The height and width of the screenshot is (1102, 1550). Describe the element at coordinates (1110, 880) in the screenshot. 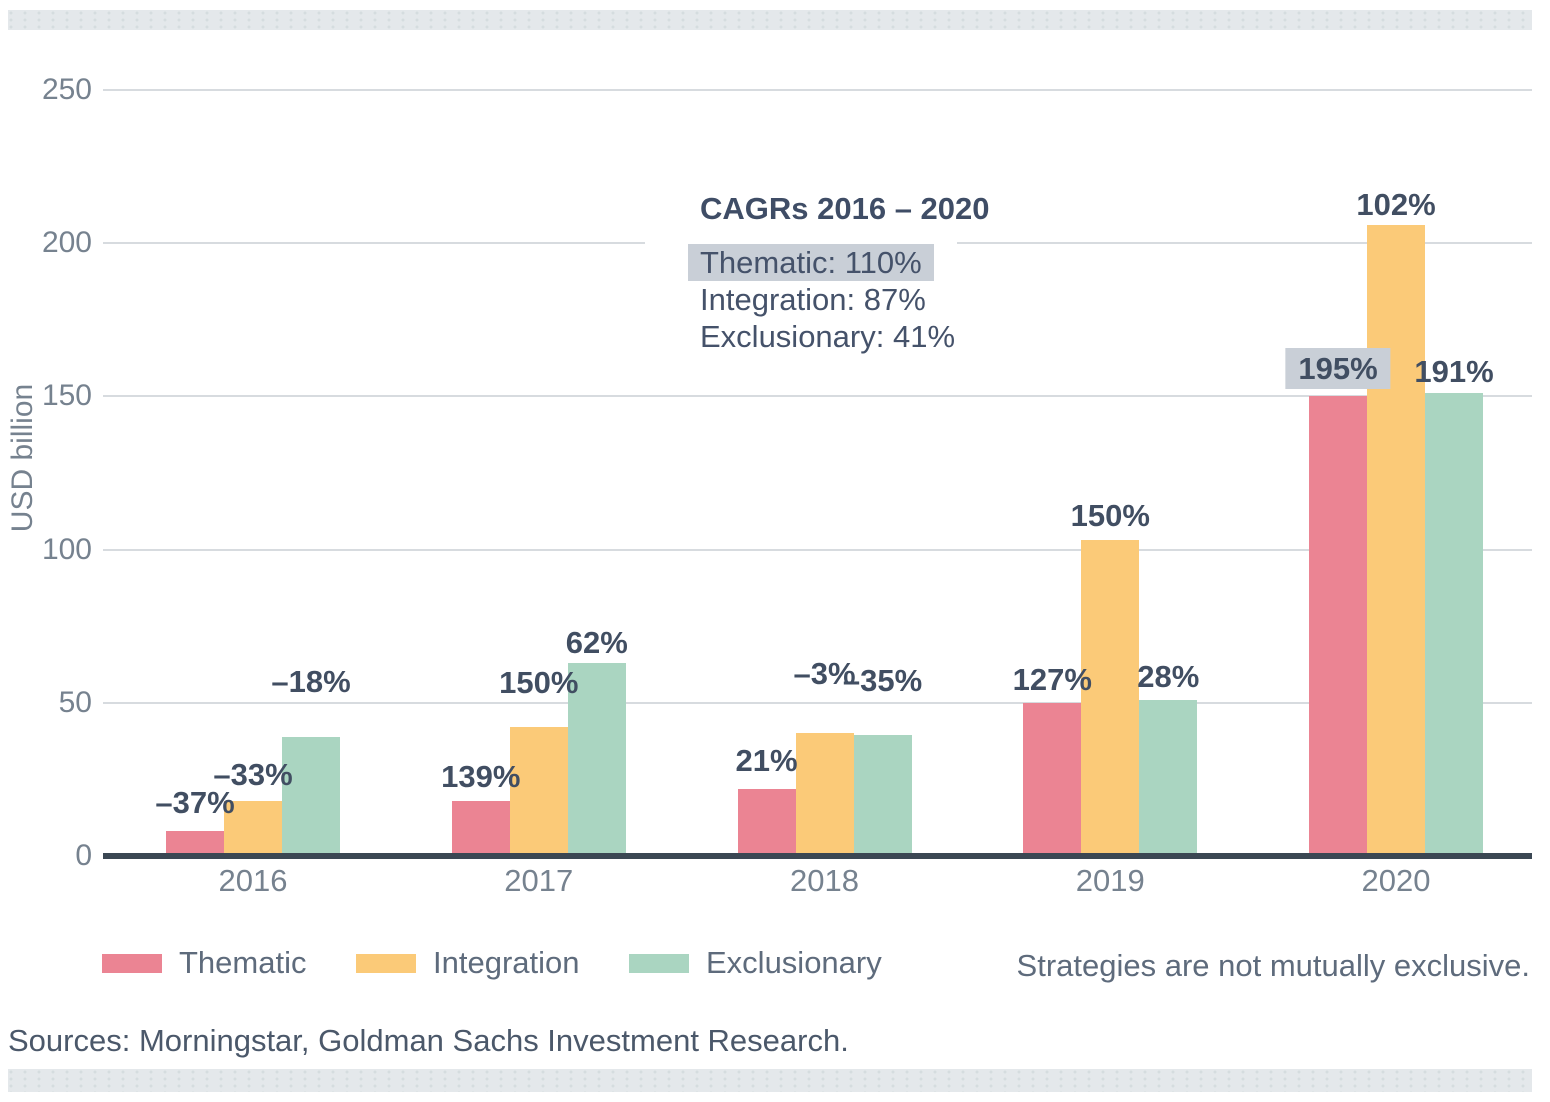

I see `x-tick-label-2019: 2019` at that location.